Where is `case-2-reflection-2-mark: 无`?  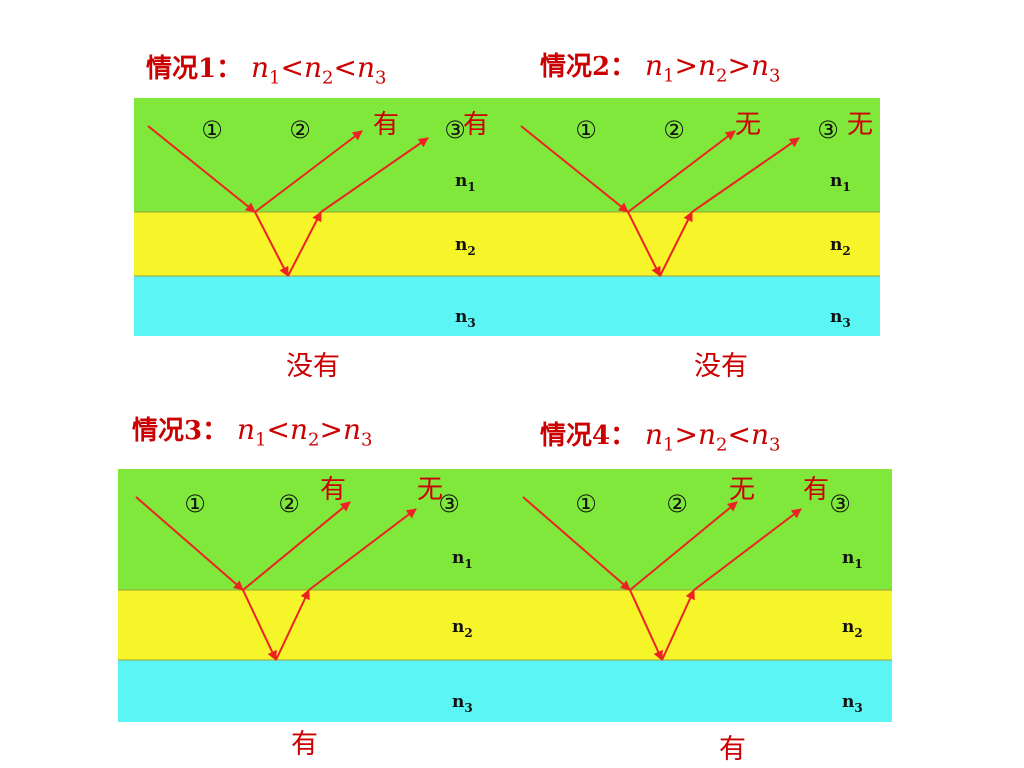 case-2-reflection-2-mark: 无 is located at coordinates (748, 125).